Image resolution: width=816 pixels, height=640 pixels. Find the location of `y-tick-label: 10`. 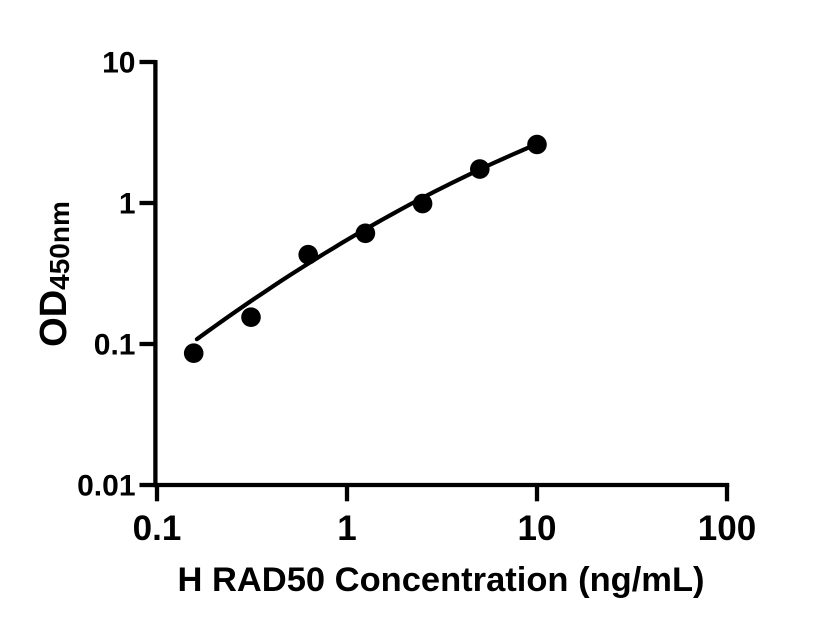

y-tick-label: 10 is located at coordinates (118, 63).